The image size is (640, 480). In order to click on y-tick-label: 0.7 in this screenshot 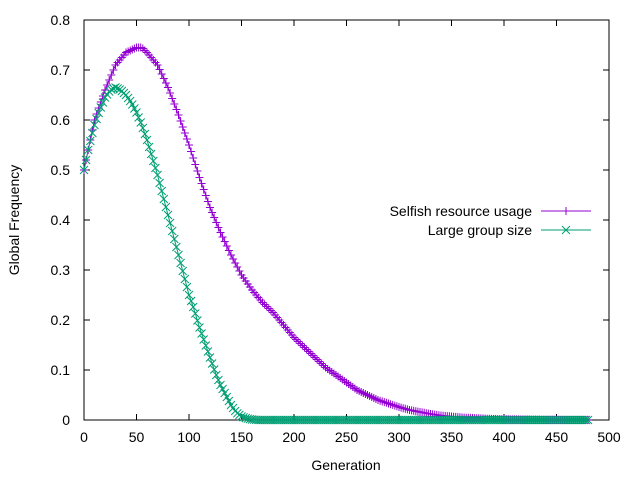, I will do `click(61, 70)`.